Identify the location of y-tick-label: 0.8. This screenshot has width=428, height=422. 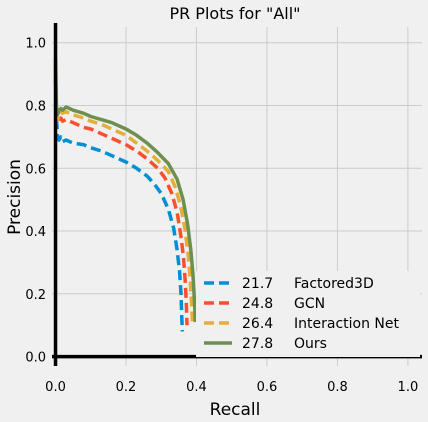
(35, 106).